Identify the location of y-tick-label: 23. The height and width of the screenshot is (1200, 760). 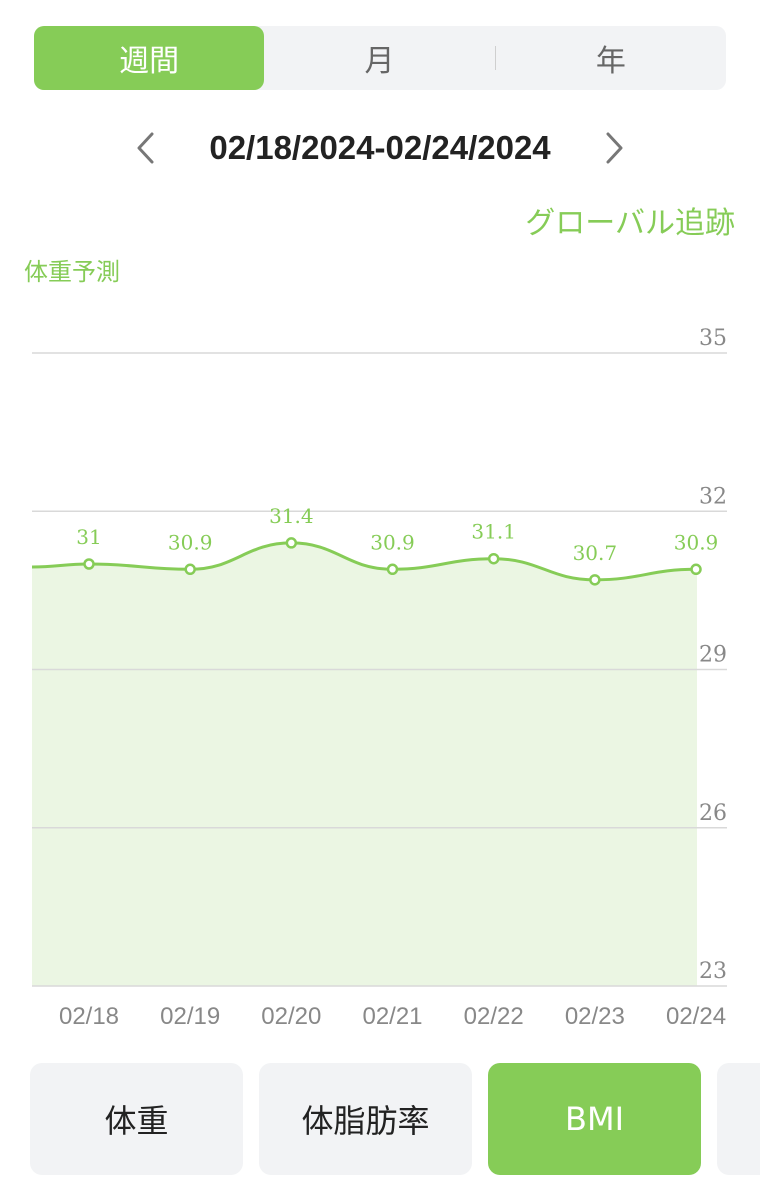
(713, 971).